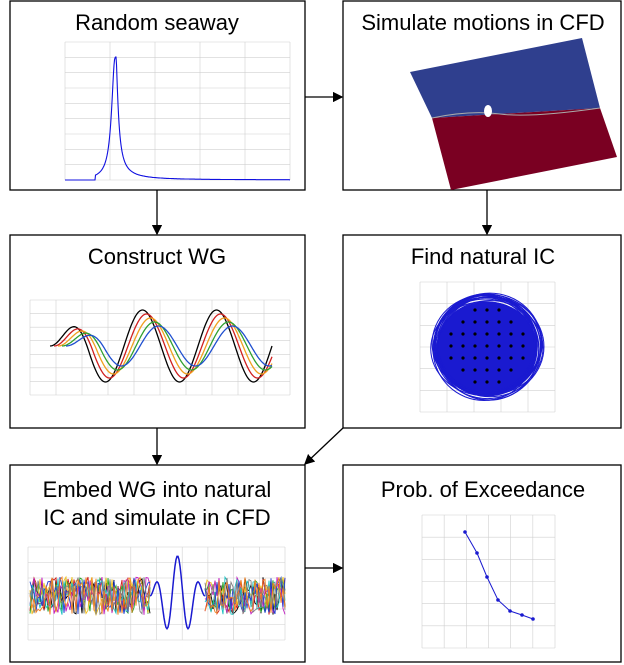 This screenshot has width=624, height=665. I want to click on box-title: Embed WG into natural, so click(157, 489).